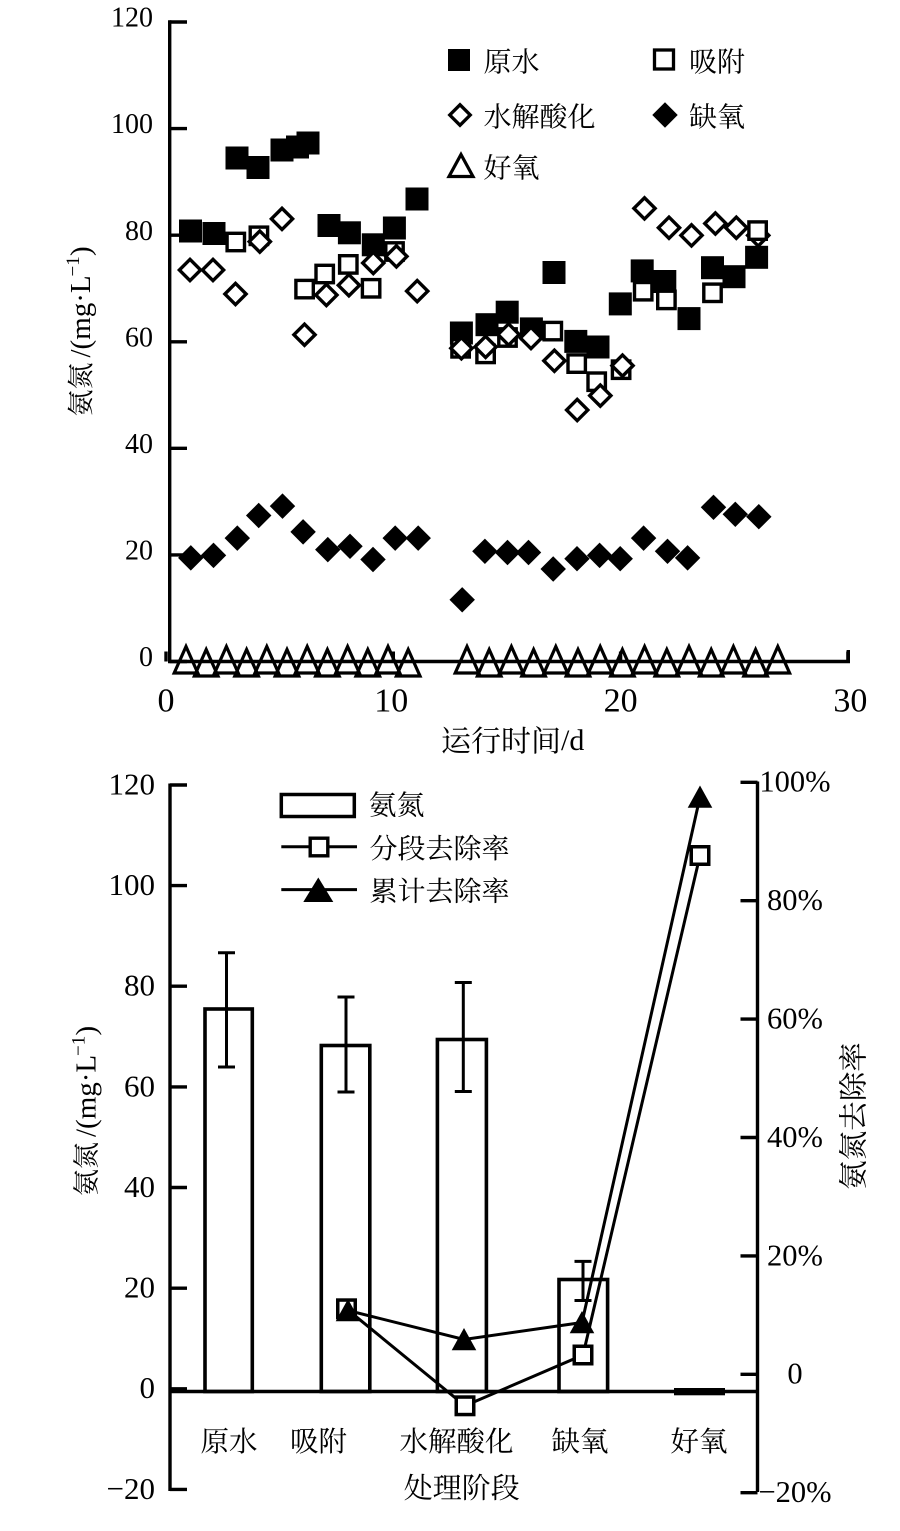 This screenshot has width=900, height=1531. Describe the element at coordinates (131, 1488) in the screenshot. I see `svg-text: −20` at that location.